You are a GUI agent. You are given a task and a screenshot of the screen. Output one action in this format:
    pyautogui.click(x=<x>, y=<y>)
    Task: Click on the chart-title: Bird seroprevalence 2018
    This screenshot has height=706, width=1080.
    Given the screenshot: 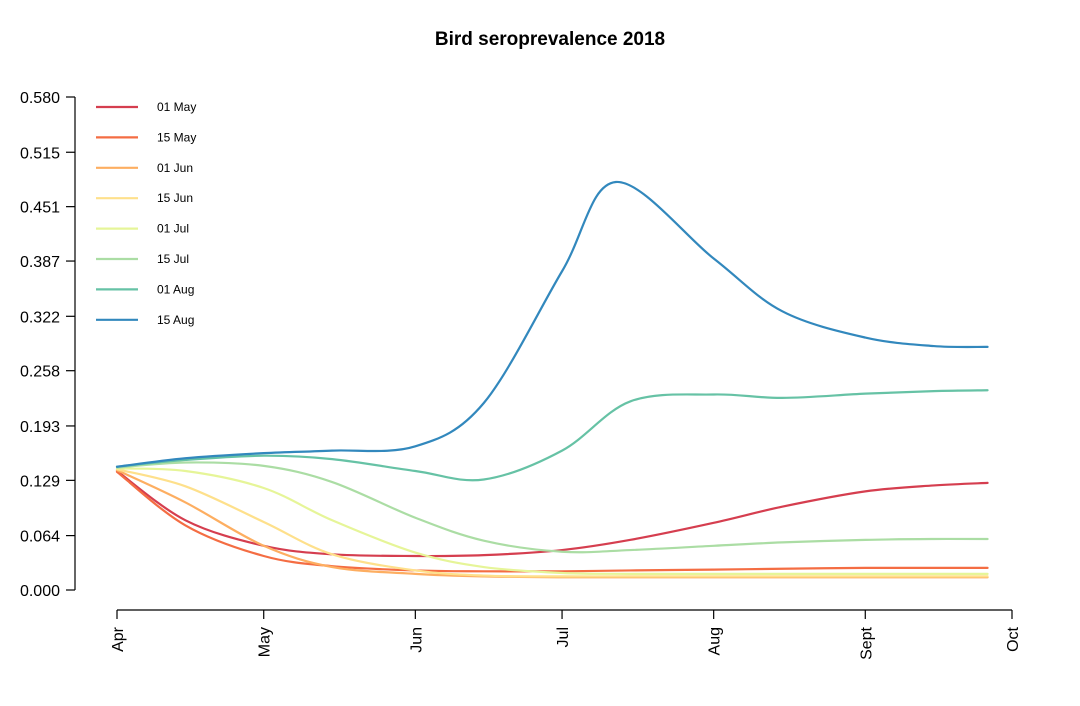 What is the action you would take?
    pyautogui.click(x=550, y=39)
    